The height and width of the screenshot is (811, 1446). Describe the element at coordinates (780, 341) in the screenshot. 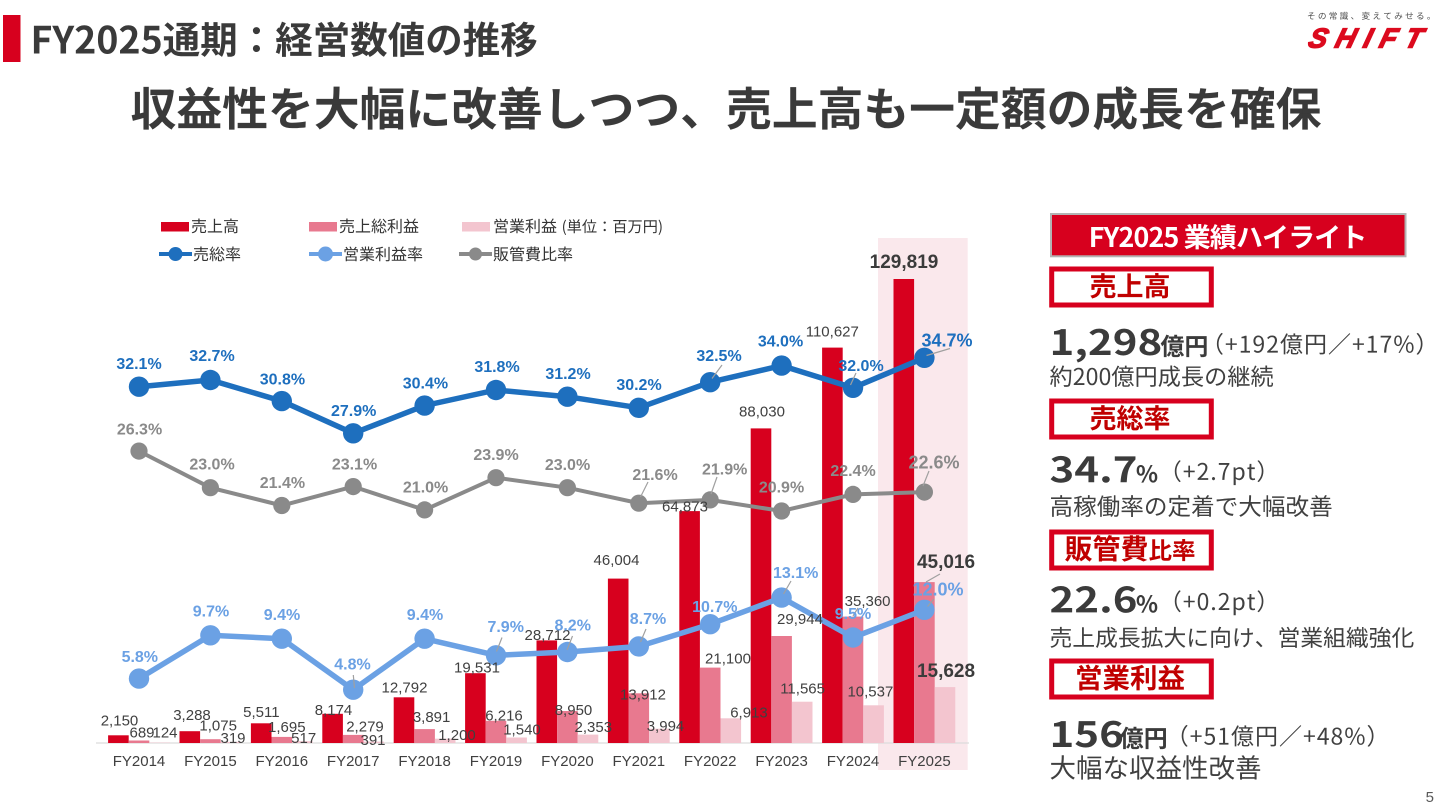

I see `svg-text: 34.0%` at that location.